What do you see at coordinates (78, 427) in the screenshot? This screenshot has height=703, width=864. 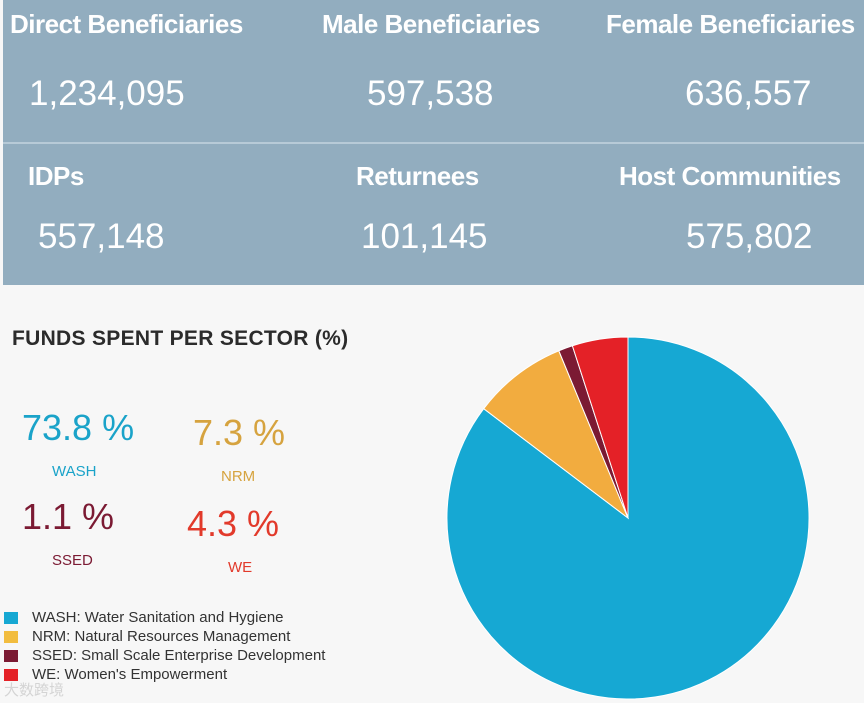 I see `pct-wash: 73.8 %` at bounding box center [78, 427].